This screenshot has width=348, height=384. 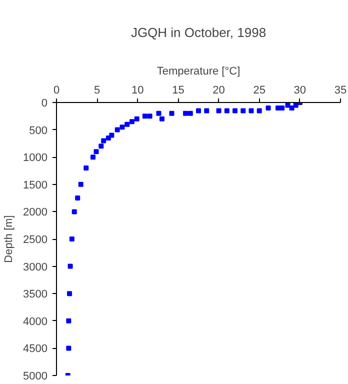 What do you see at coordinates (138, 90) in the screenshot?
I see `x-tick-label: 10` at bounding box center [138, 90].